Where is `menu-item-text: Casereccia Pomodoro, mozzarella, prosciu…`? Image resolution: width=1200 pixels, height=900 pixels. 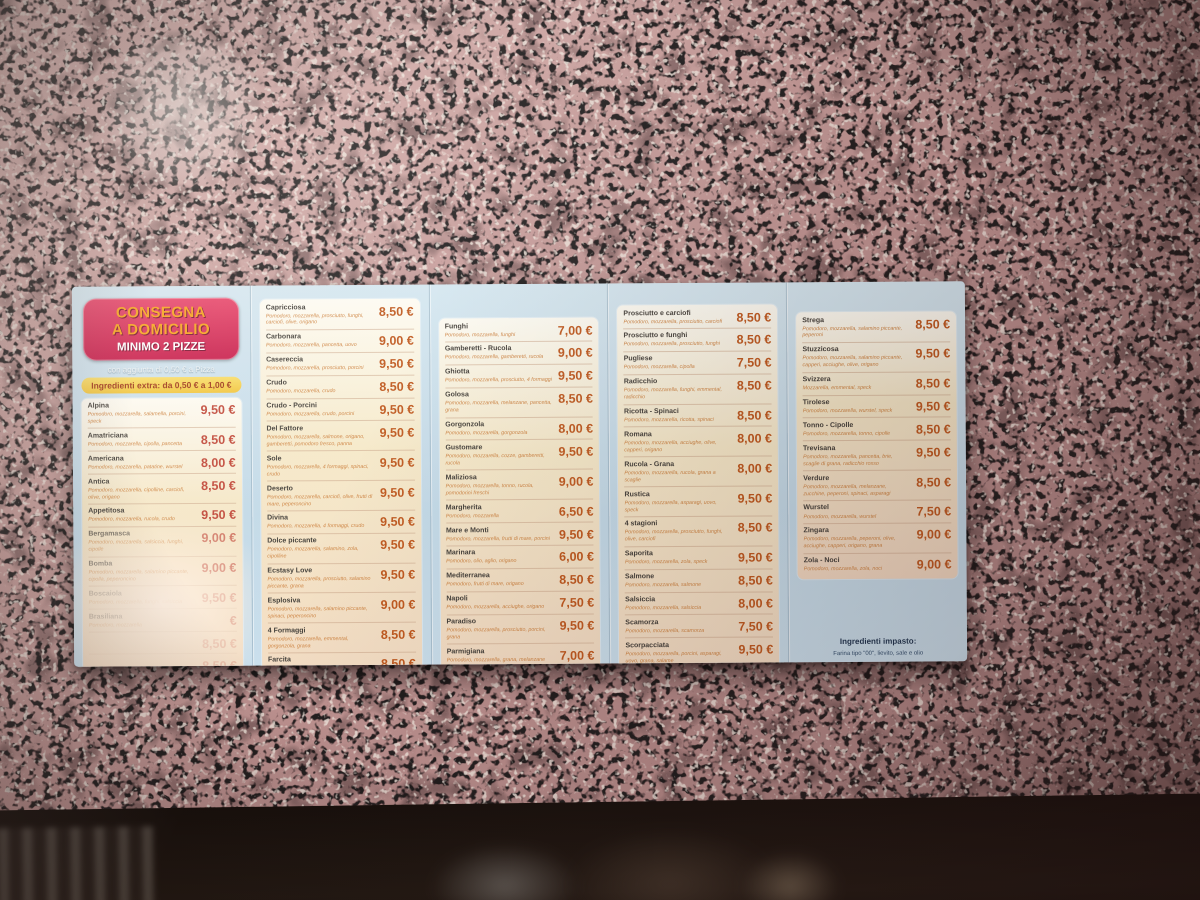
menu-item-text: Casereccia Pomodoro, mozzarella, prosciu… is located at coordinates (321, 364).